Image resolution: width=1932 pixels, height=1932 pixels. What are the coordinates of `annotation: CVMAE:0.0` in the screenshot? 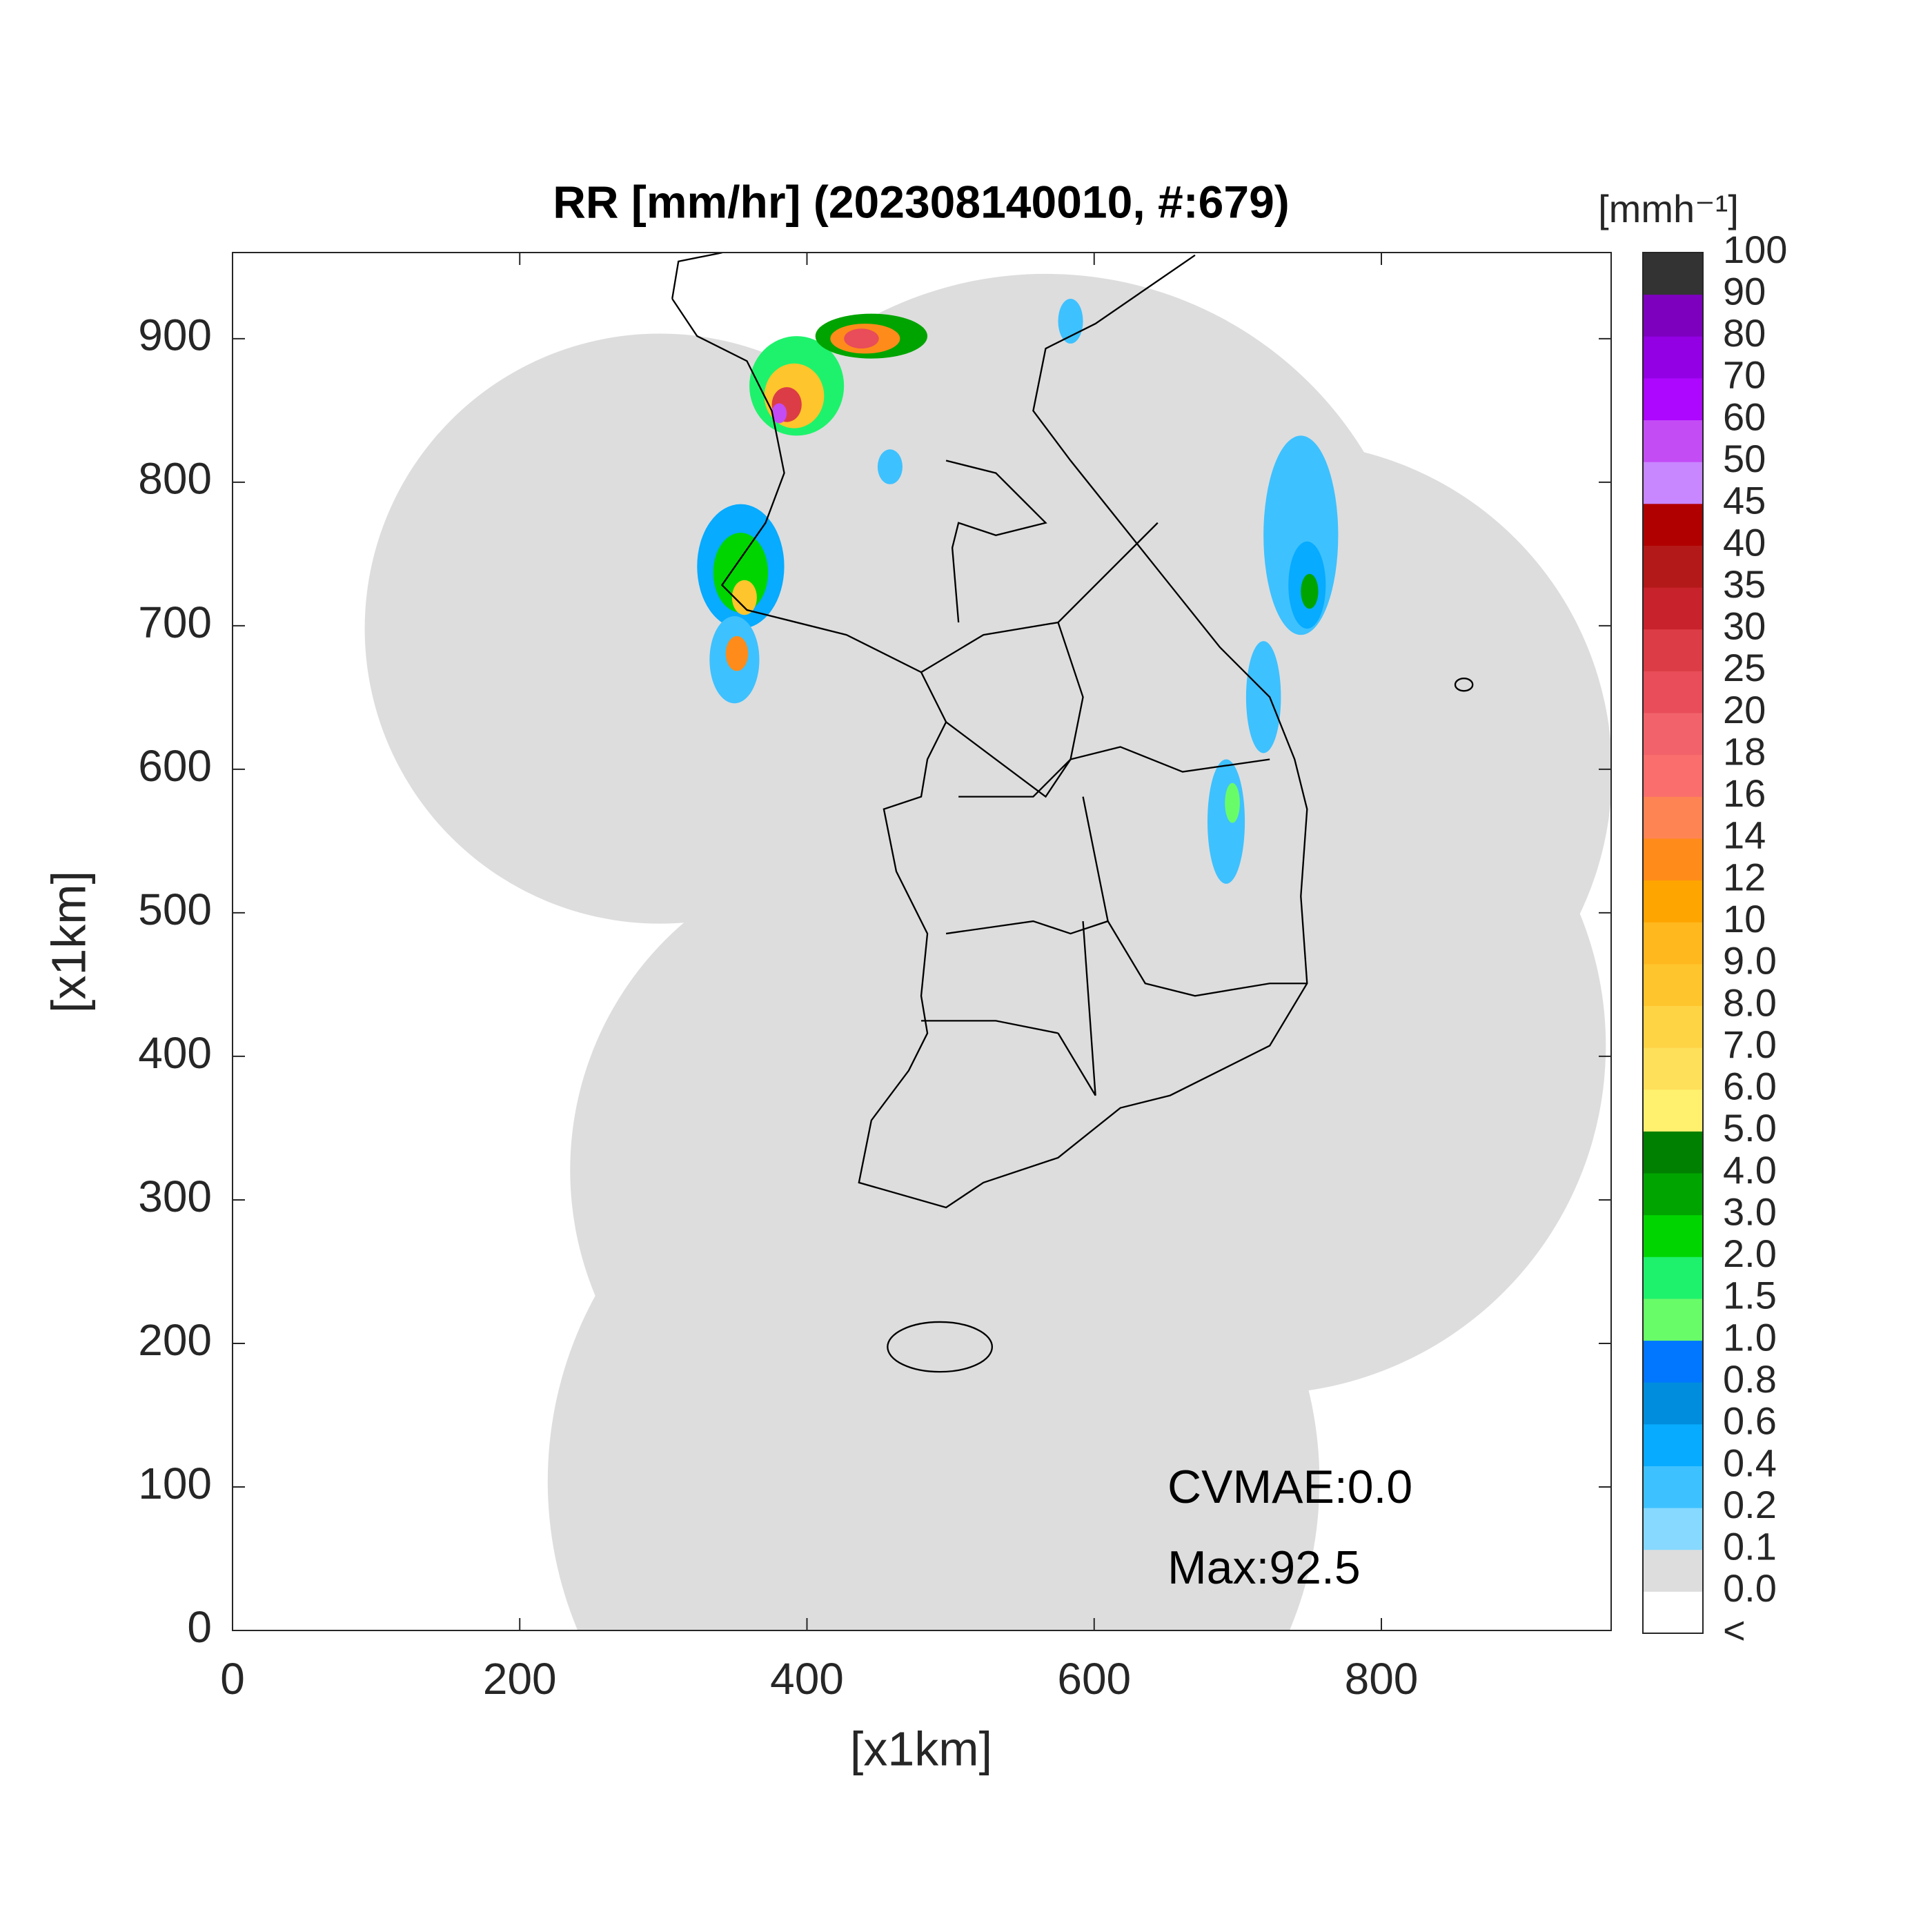 It's located at (1289, 1487).